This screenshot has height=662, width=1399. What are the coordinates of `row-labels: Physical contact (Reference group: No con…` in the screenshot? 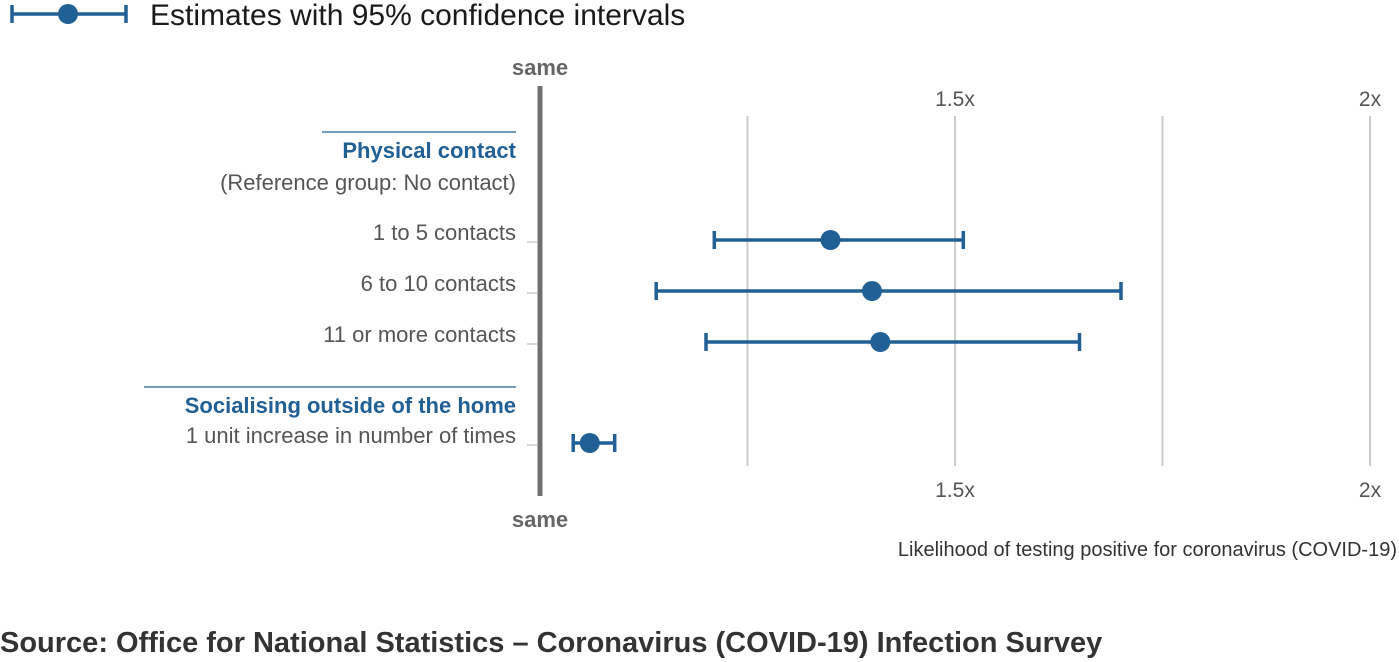 It's located at (340, 289).